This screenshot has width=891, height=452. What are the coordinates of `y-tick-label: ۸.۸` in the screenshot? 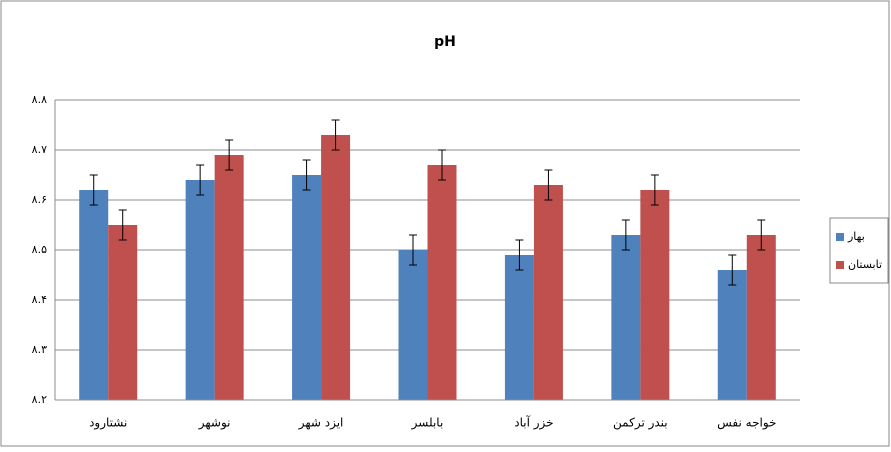 It's located at (39, 99).